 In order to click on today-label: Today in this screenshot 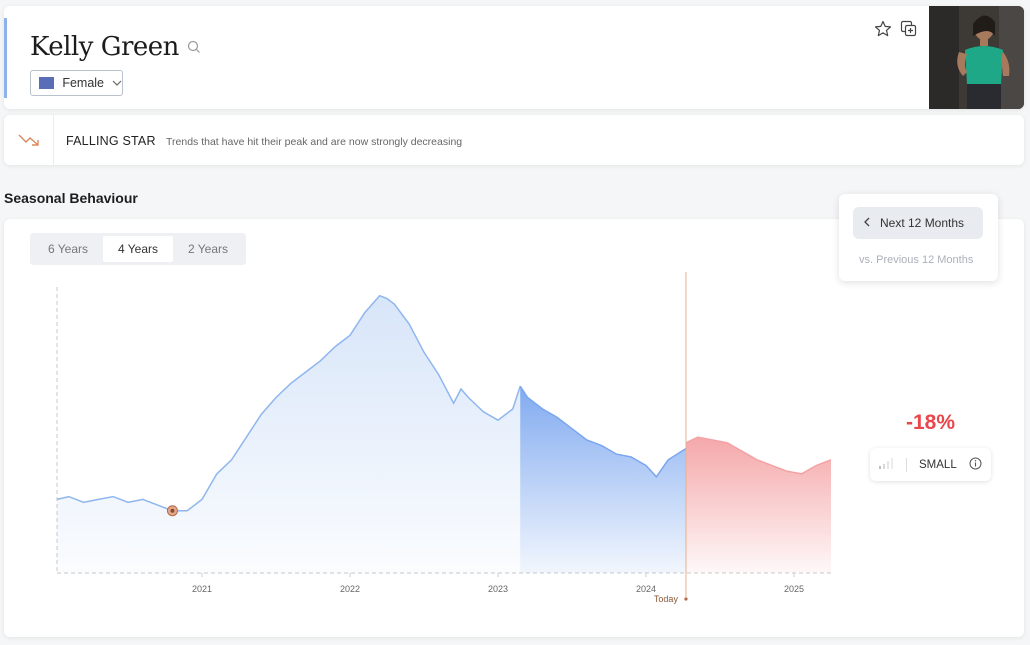, I will do `click(666, 599)`.